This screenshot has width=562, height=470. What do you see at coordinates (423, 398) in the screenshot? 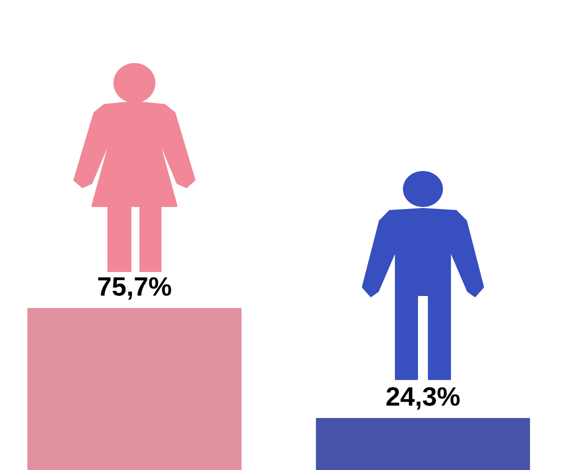
I see `data-label: 24,3%` at bounding box center [423, 398].